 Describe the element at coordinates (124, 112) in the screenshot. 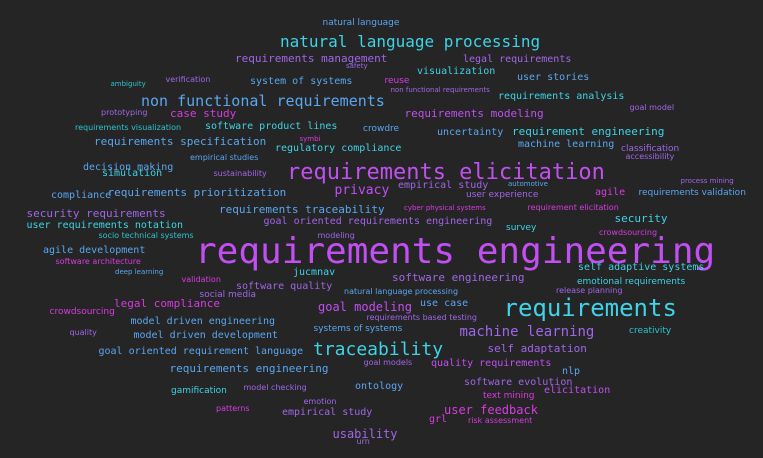

I see `cloud-word: prototyping` at that location.